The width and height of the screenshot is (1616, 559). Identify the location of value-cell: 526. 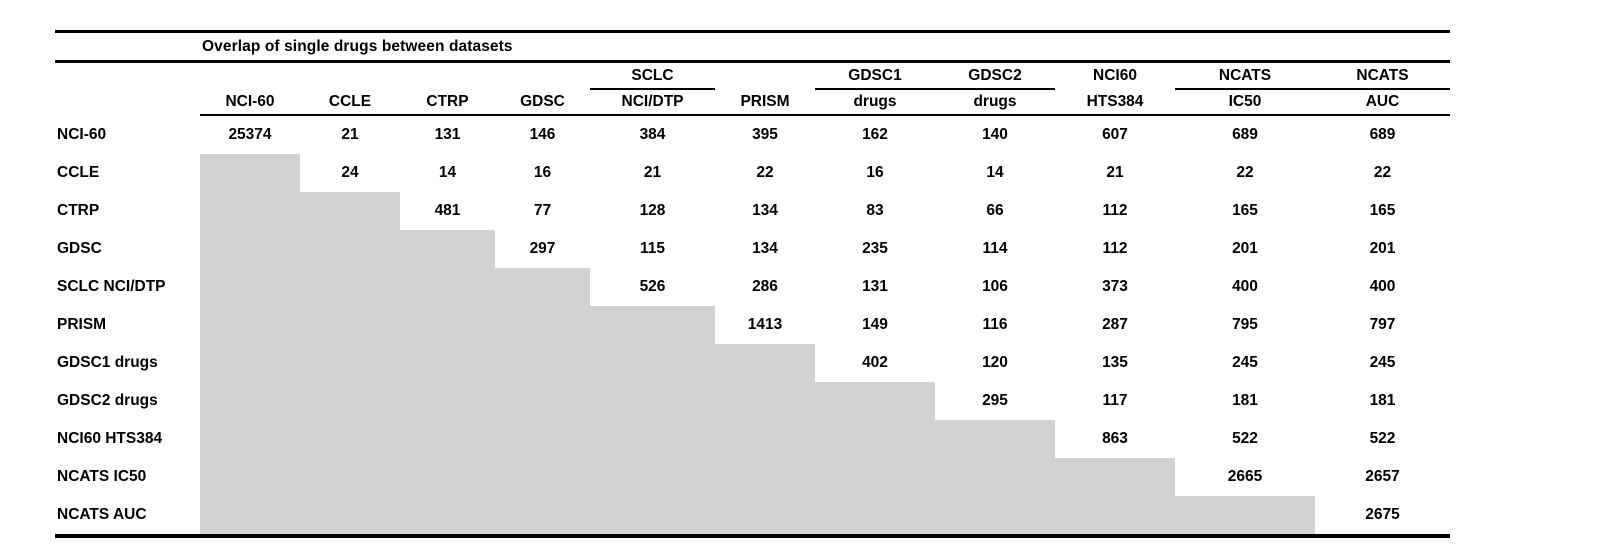
(652, 286).